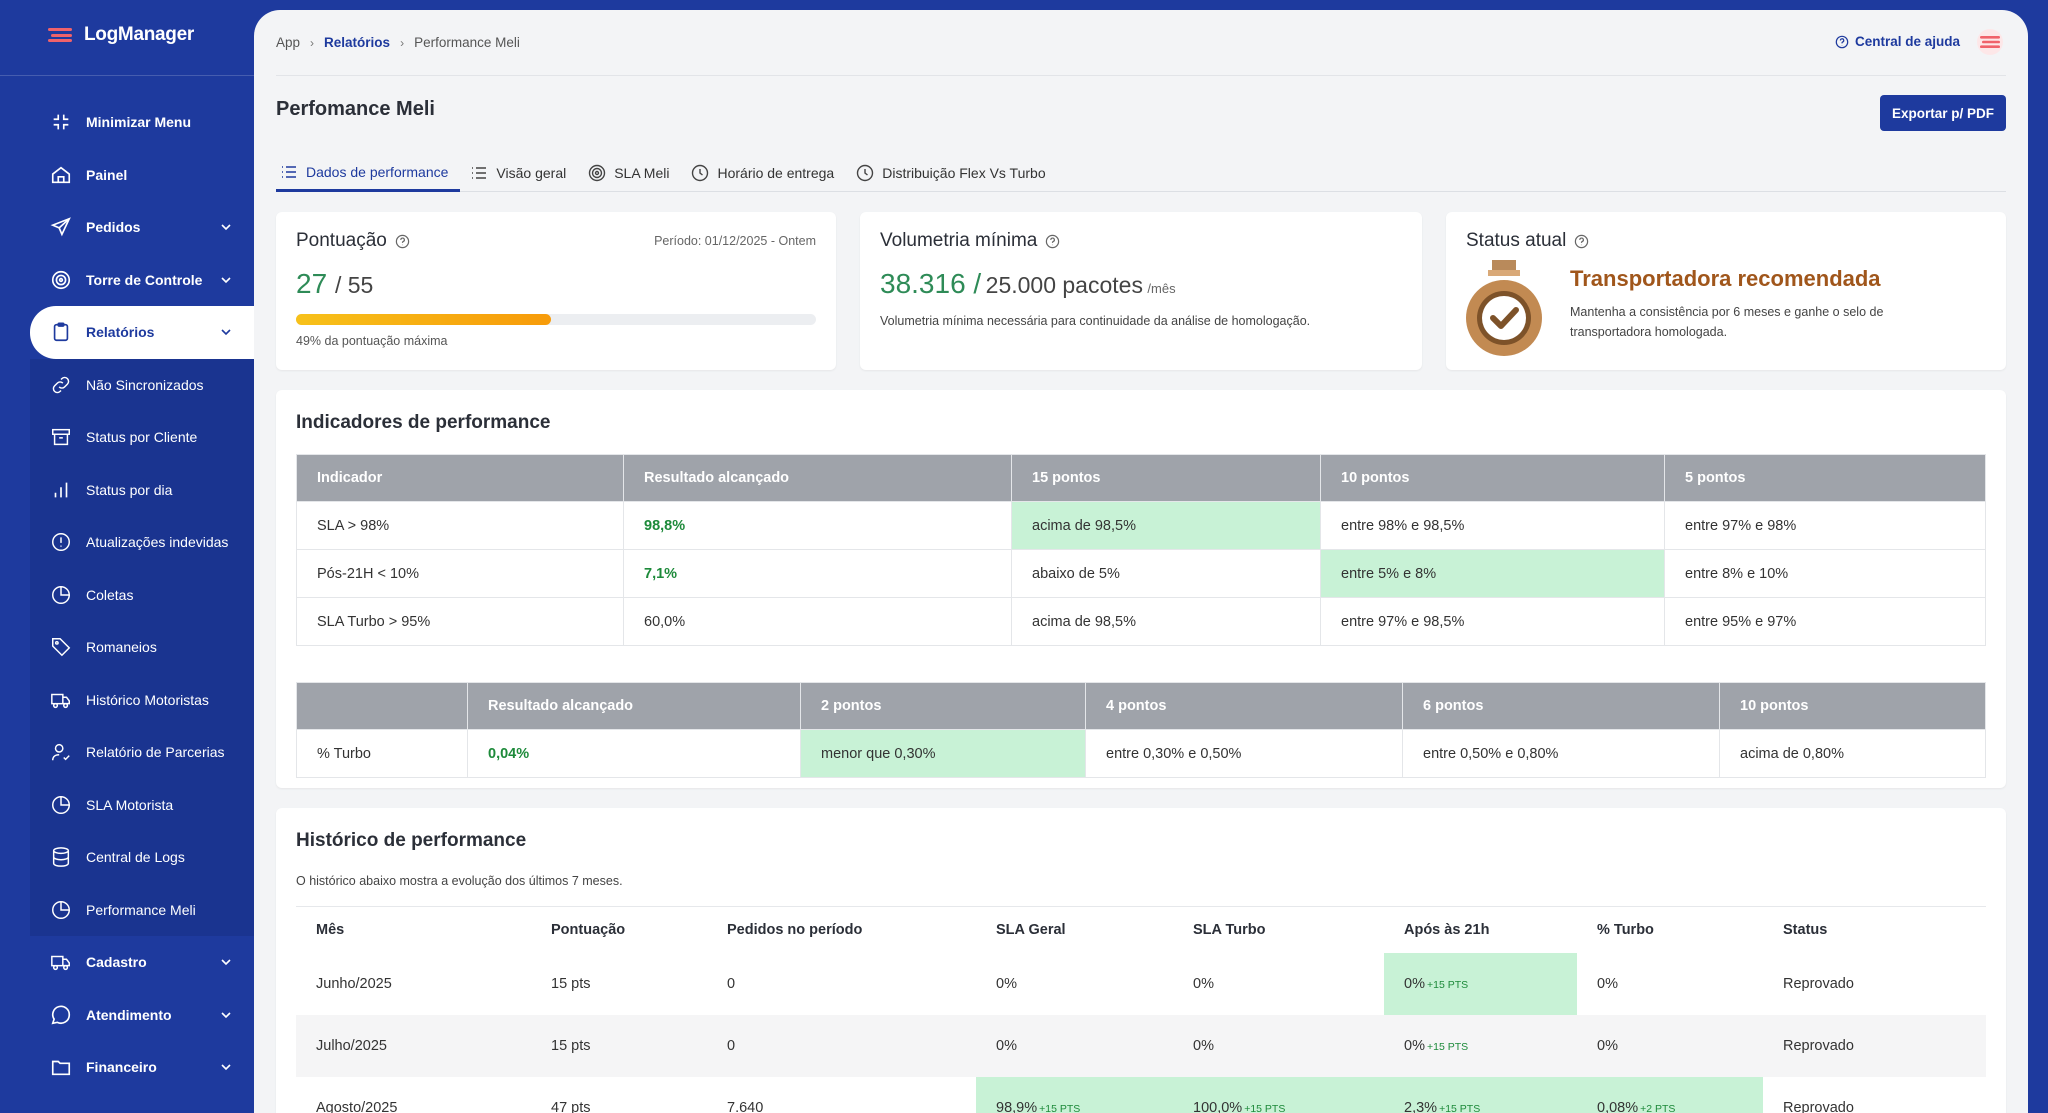  What do you see at coordinates (127, 227) in the screenshot?
I see `sidebar-item-pedidos: Pedidos` at bounding box center [127, 227].